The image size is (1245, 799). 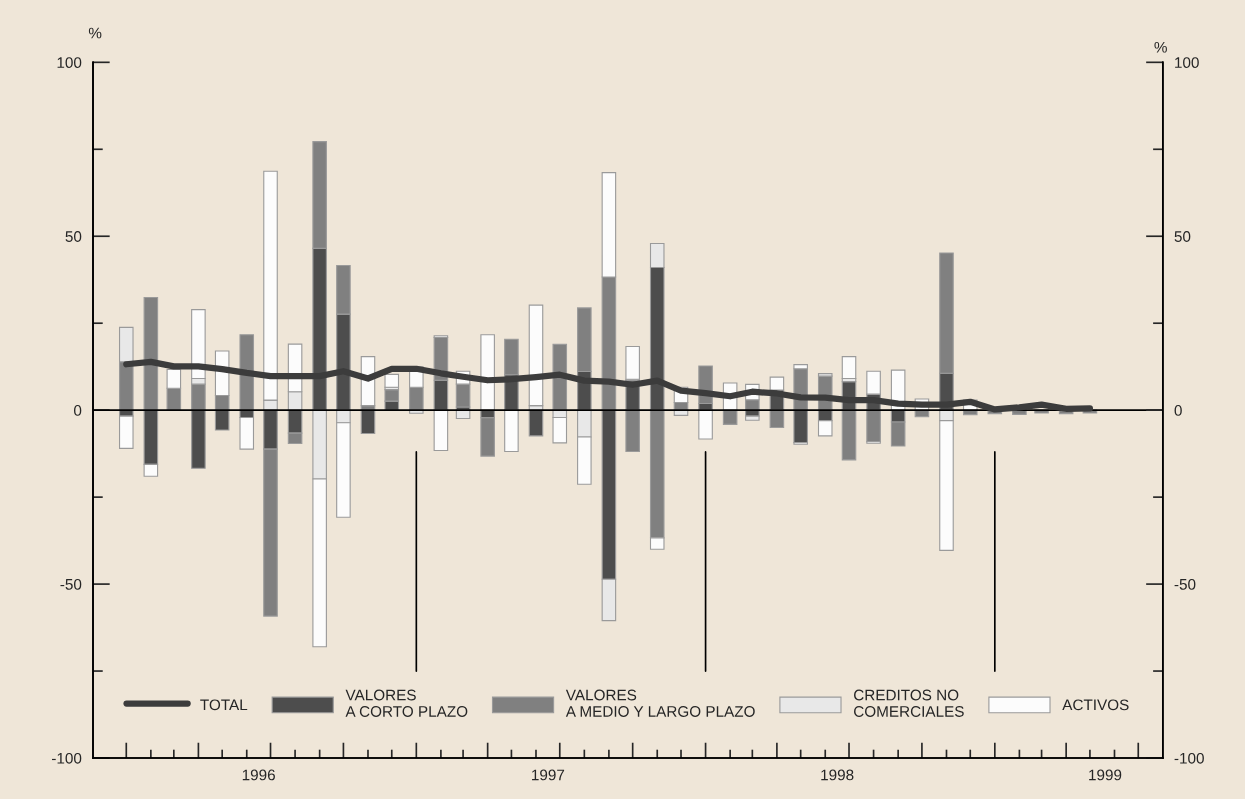 I want to click on x-tick-label: 1996, so click(x=258, y=775).